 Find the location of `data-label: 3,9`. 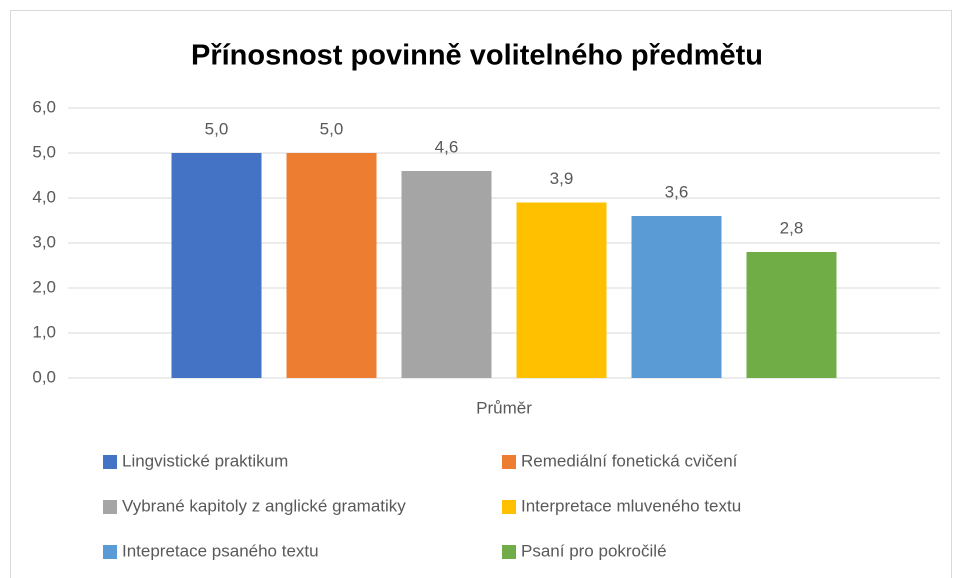

data-label: 3,9 is located at coordinates (562, 178).